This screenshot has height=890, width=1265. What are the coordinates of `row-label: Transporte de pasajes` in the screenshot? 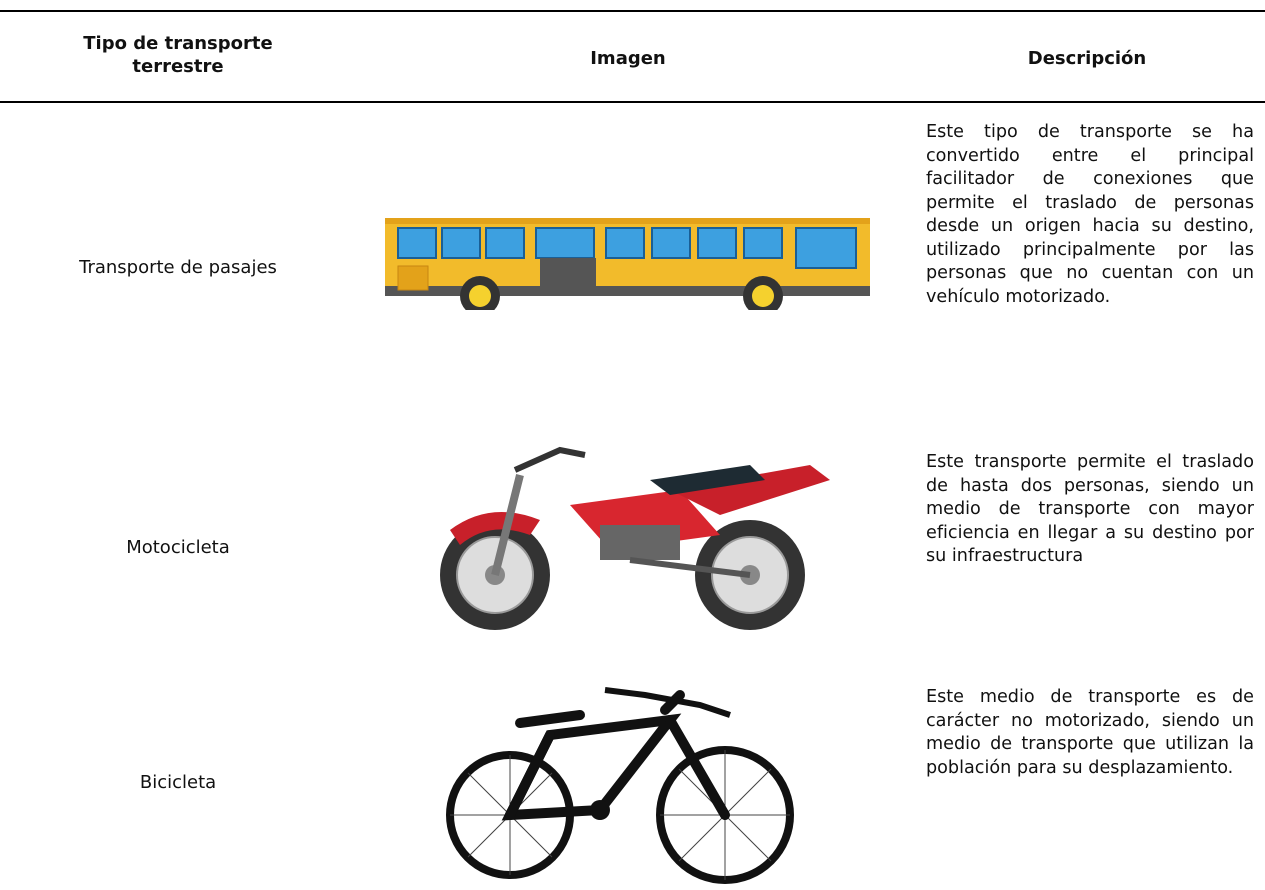 It's located at (178, 267).